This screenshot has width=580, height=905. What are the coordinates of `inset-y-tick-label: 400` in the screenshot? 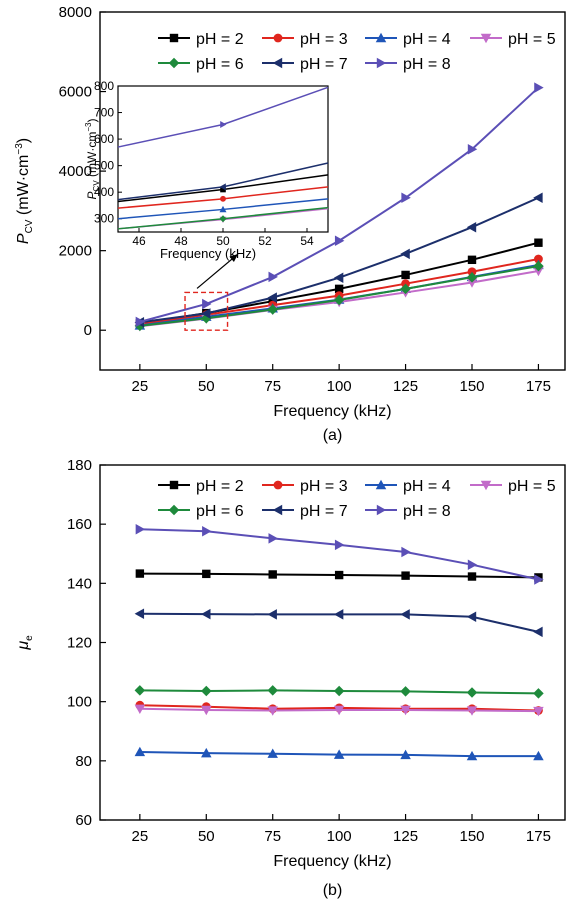 It's located at (104, 192).